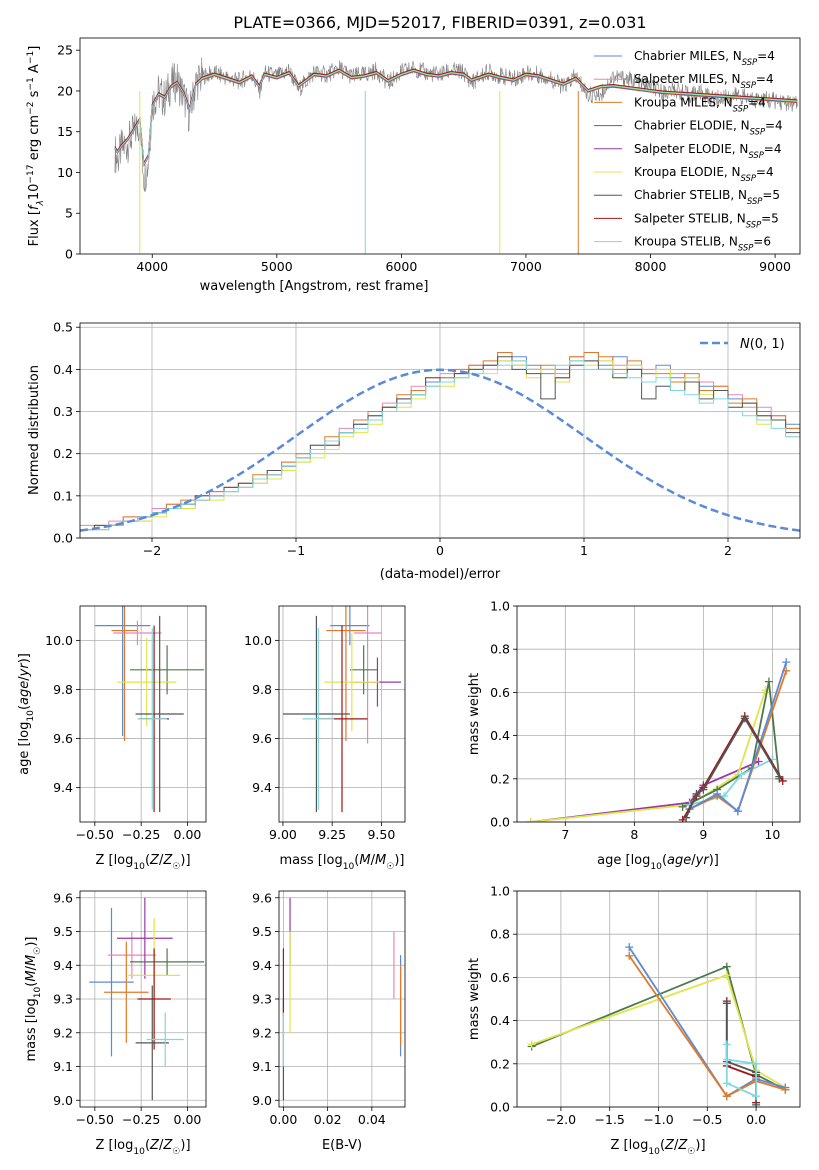 Image resolution: width=819 pixels, height=1170 pixels. I want to click on x-tick-label: −1, so click(296, 550).